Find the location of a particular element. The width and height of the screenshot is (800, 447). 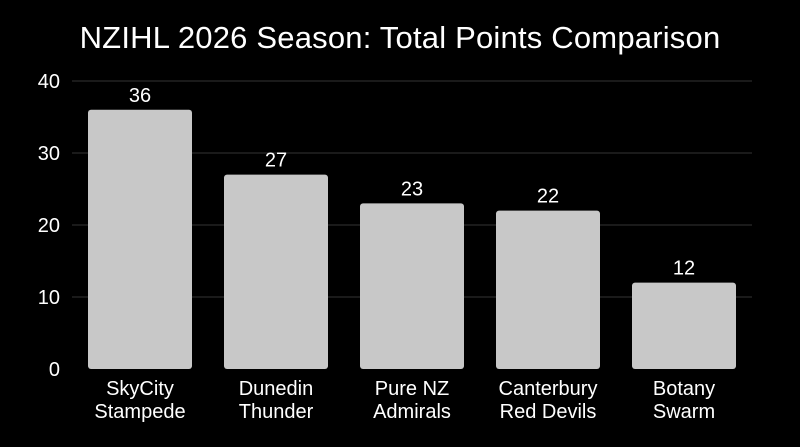

y-tick-label: 30 is located at coordinates (49, 154).